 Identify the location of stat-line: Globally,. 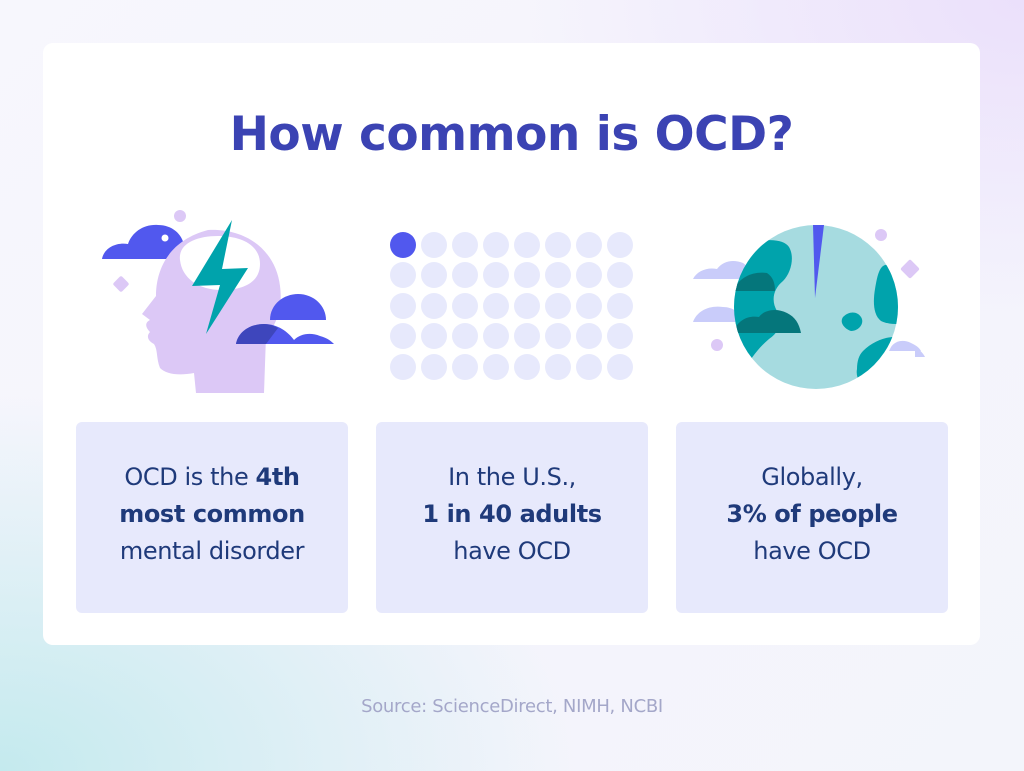
(812, 477).